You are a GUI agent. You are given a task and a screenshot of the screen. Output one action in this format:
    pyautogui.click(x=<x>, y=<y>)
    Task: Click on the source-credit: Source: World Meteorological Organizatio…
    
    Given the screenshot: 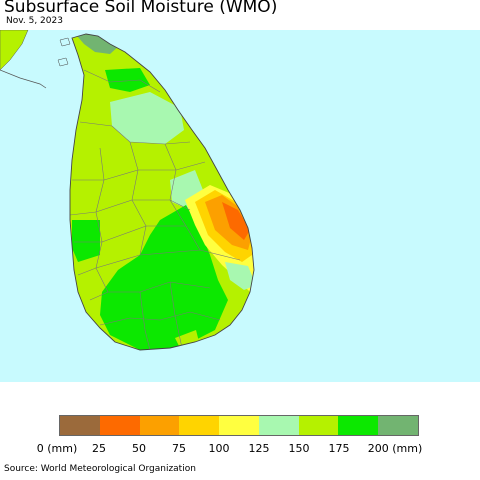 What is the action you would take?
    pyautogui.click(x=100, y=469)
    